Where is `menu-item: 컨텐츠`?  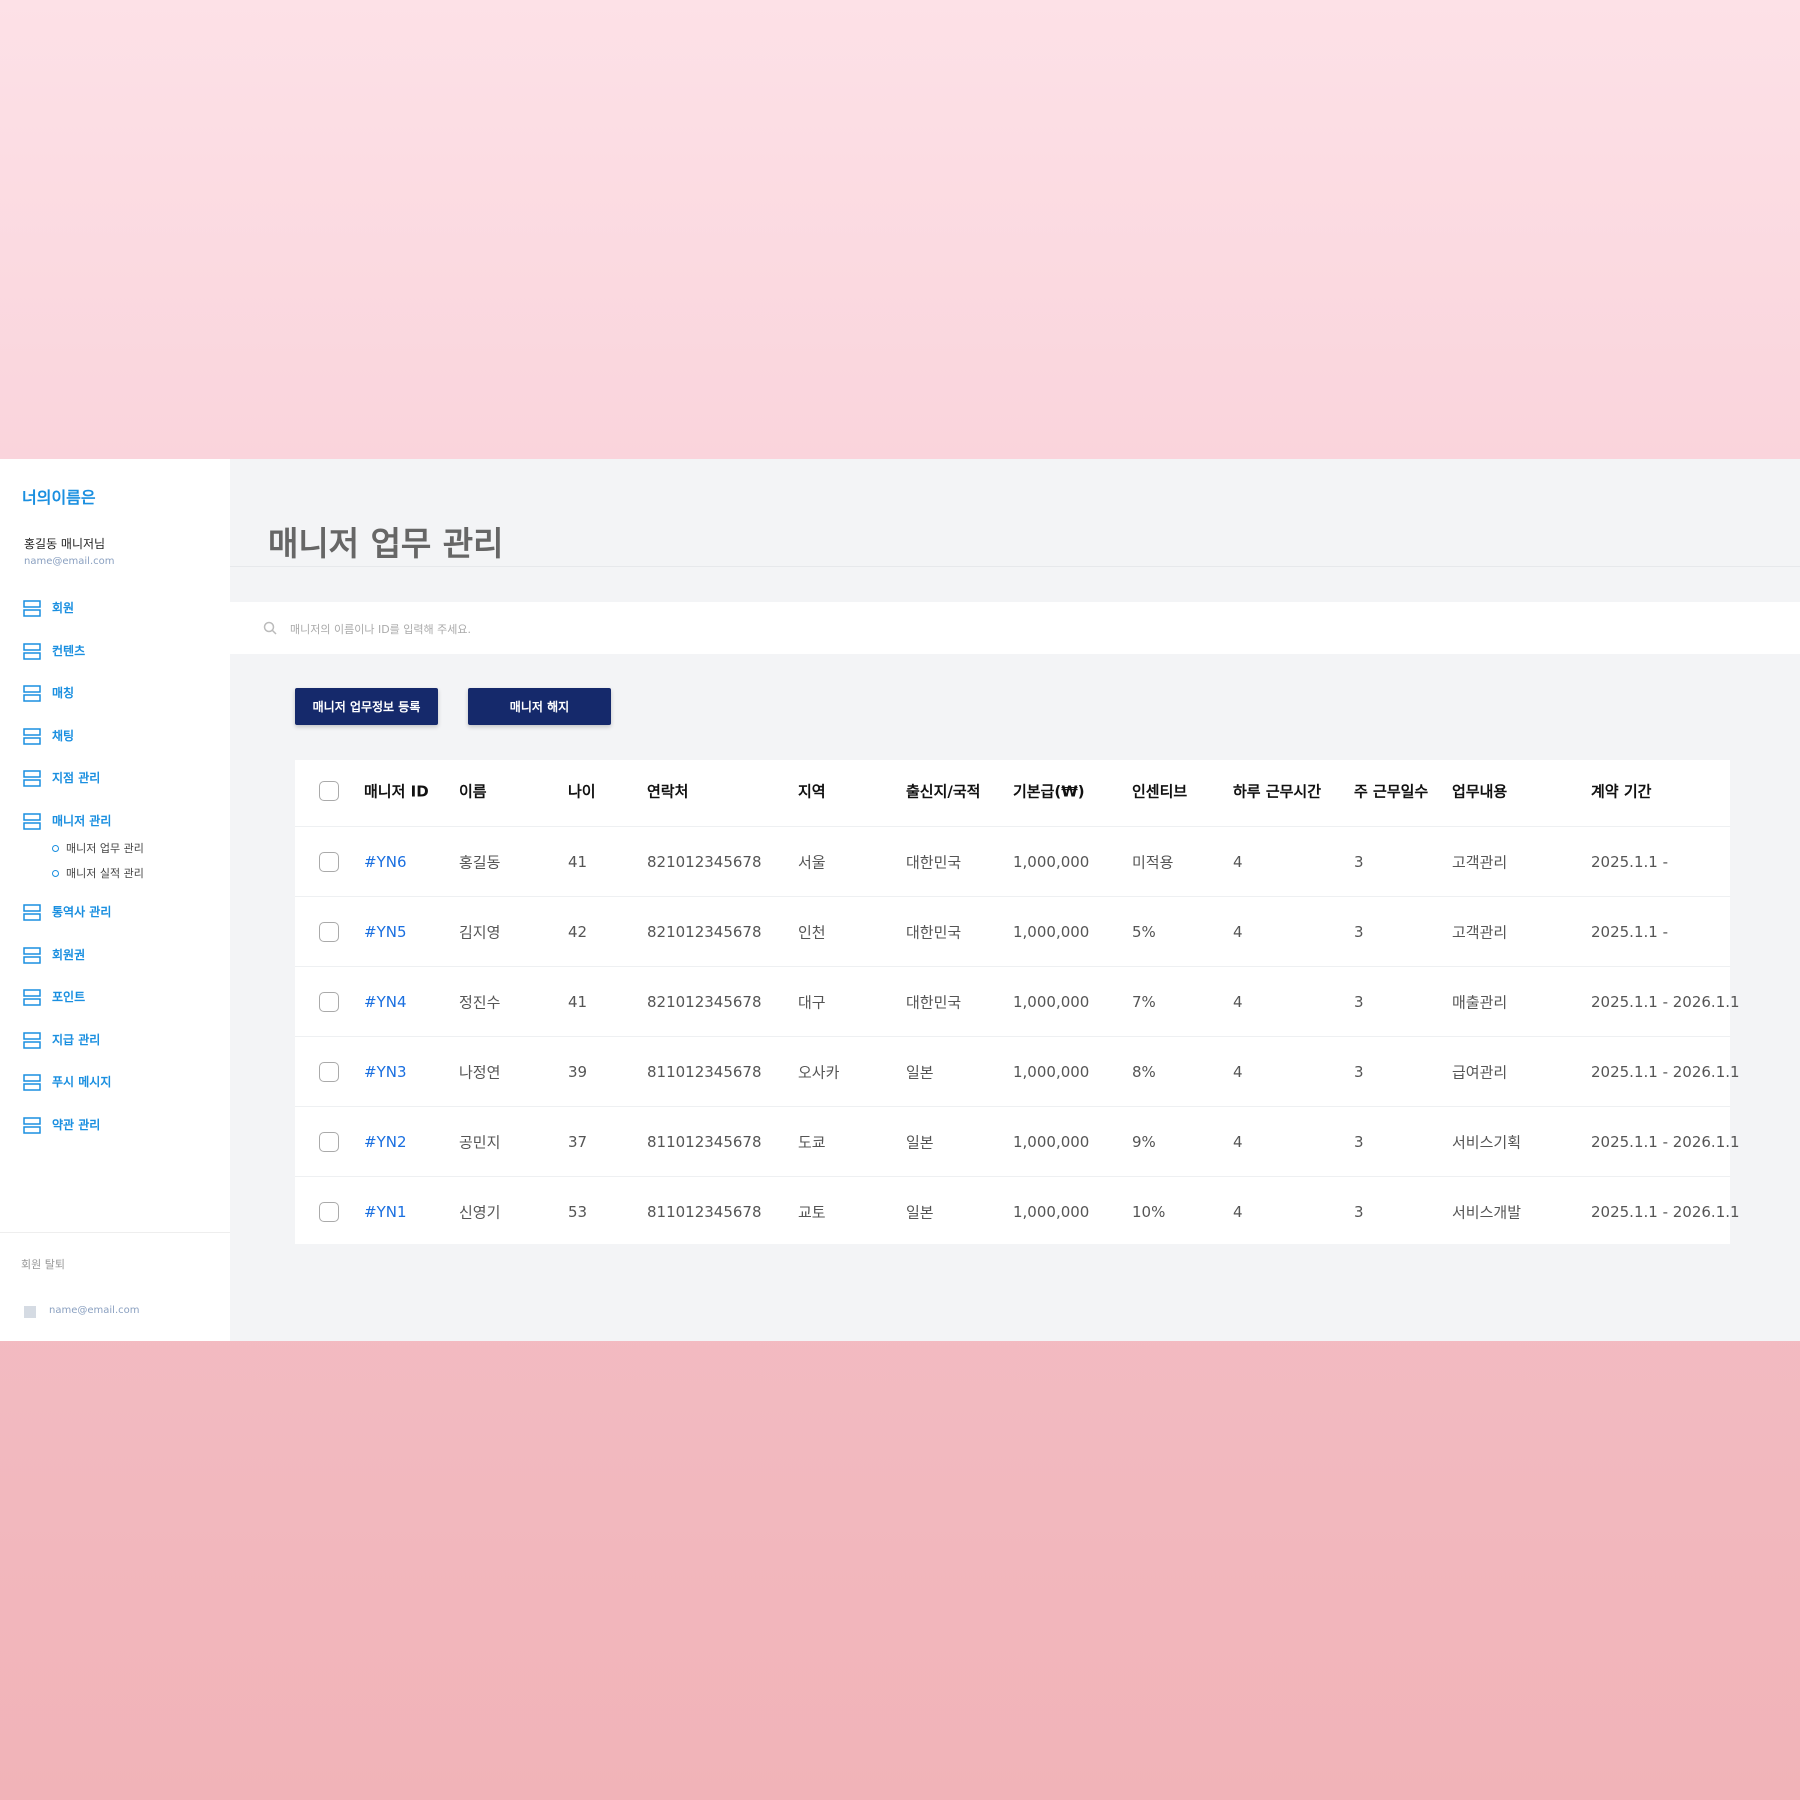
menu-item: 컨텐츠 is located at coordinates (69, 650).